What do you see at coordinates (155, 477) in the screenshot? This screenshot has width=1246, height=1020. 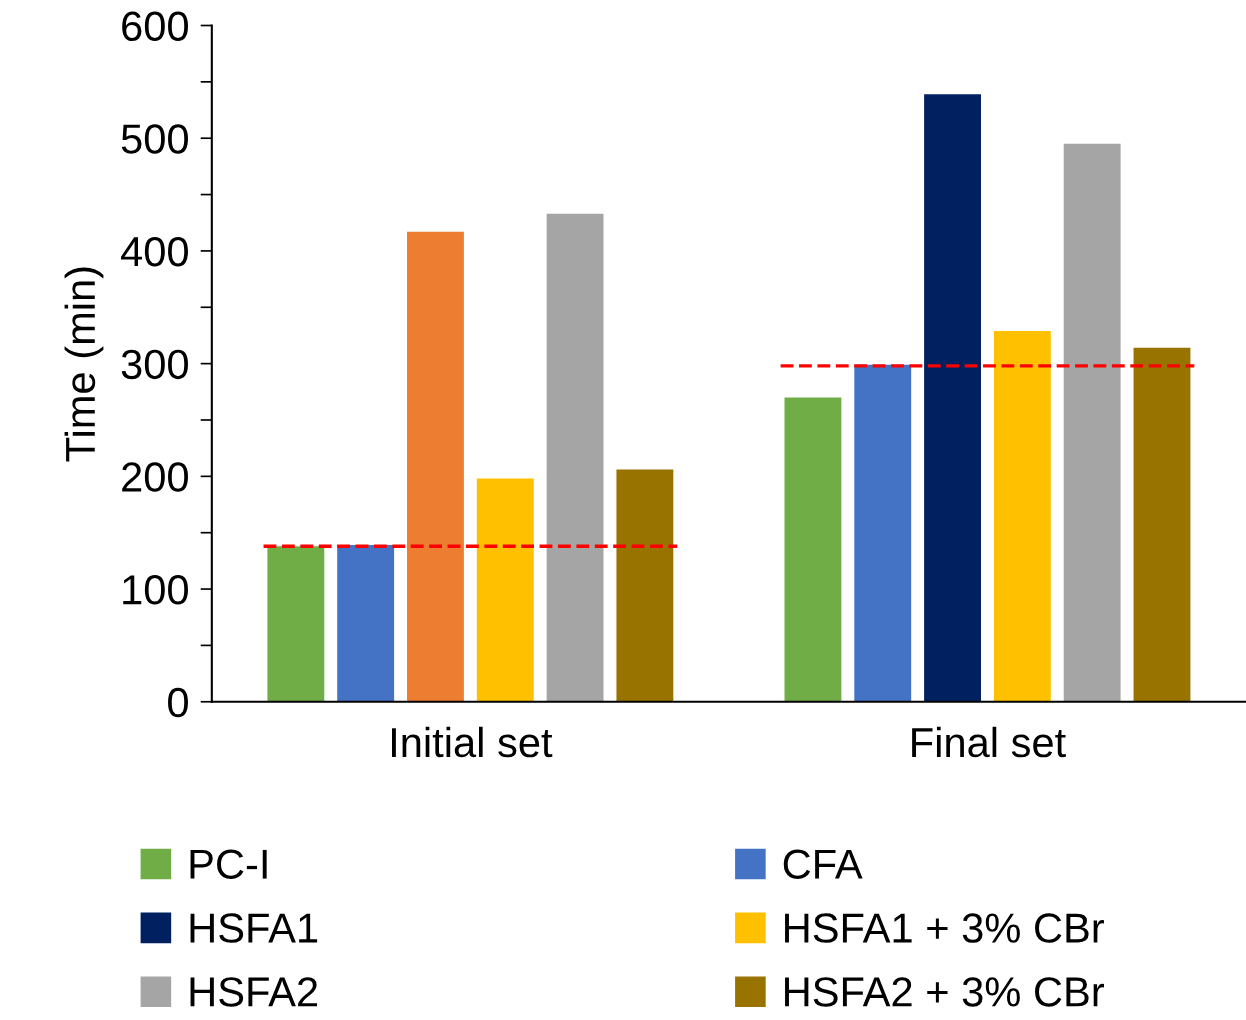 I see `y-tick-label: 200` at bounding box center [155, 477].